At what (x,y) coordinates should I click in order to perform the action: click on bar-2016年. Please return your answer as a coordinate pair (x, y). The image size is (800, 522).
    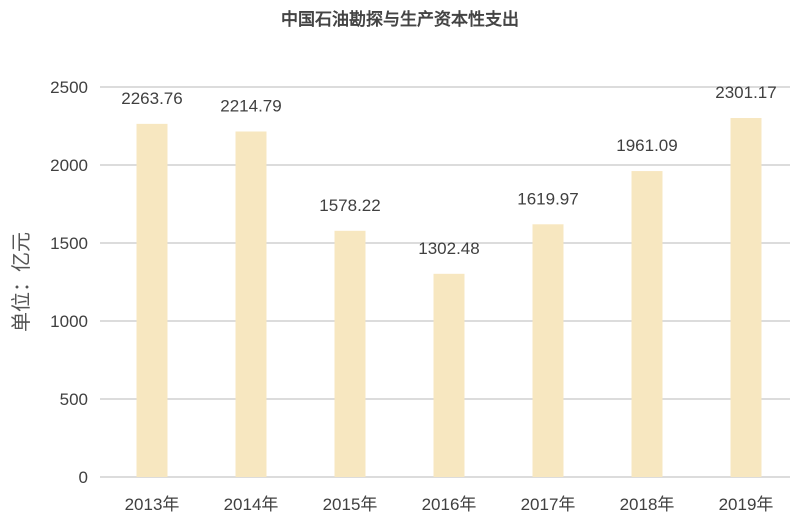
    Looking at the image, I should click on (449, 375).